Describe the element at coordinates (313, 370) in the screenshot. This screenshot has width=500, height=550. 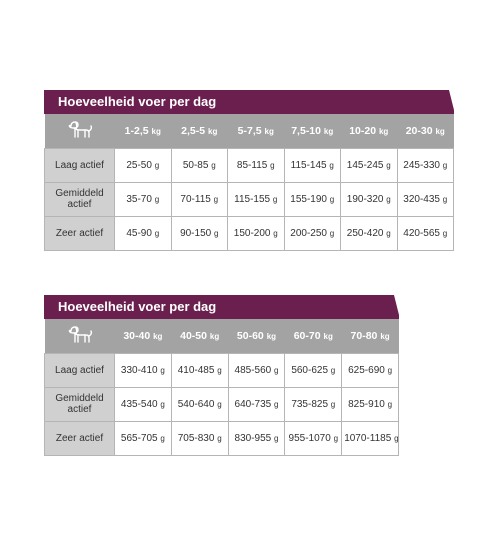
I see `amount-cell: 560-625 g` at that location.